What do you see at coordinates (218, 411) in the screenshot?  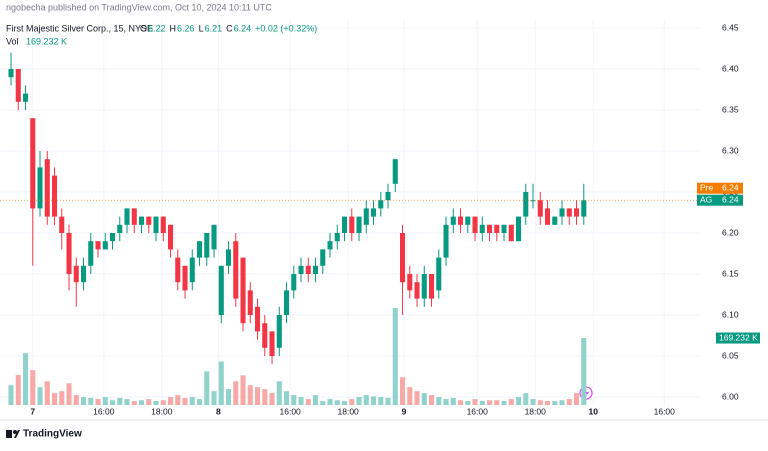 I see `x-tick-label: 8` at bounding box center [218, 411].